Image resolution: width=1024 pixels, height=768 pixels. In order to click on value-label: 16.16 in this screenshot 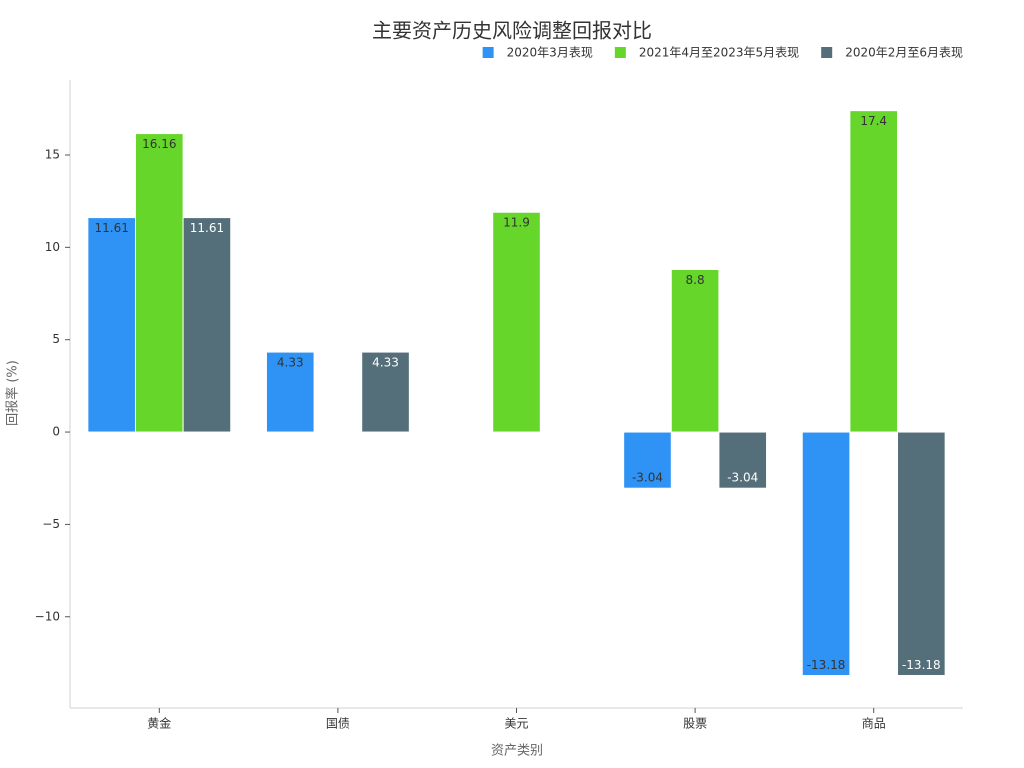, I will do `click(159, 144)`.